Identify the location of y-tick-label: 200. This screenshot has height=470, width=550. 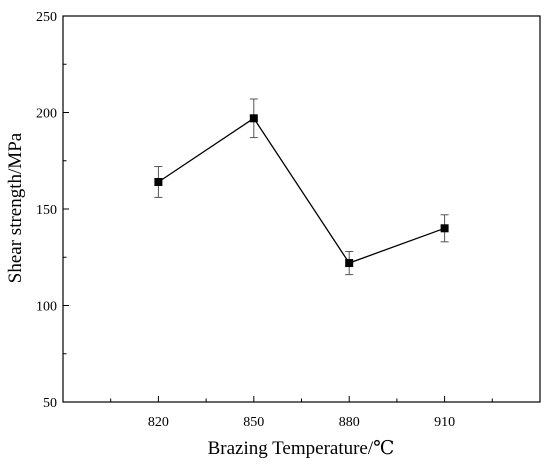
(46, 114).